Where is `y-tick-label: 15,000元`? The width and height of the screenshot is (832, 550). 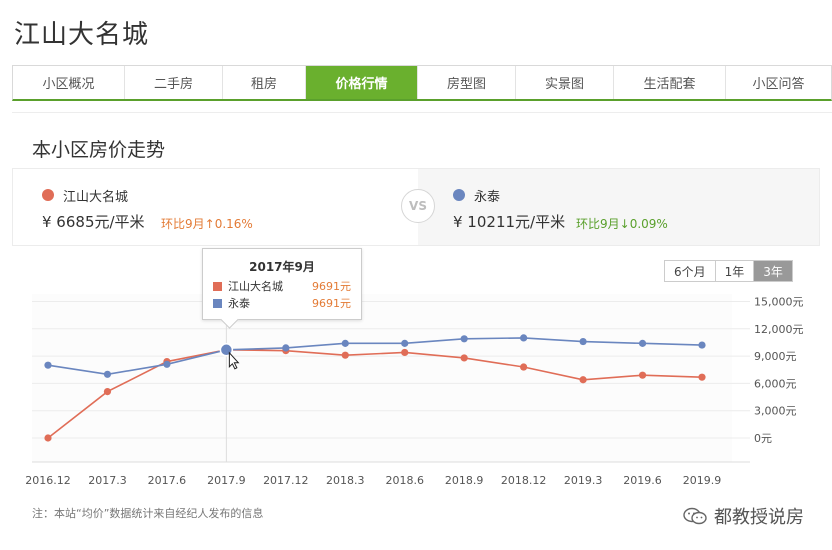
y-tick-label: 15,000元 is located at coordinates (779, 302).